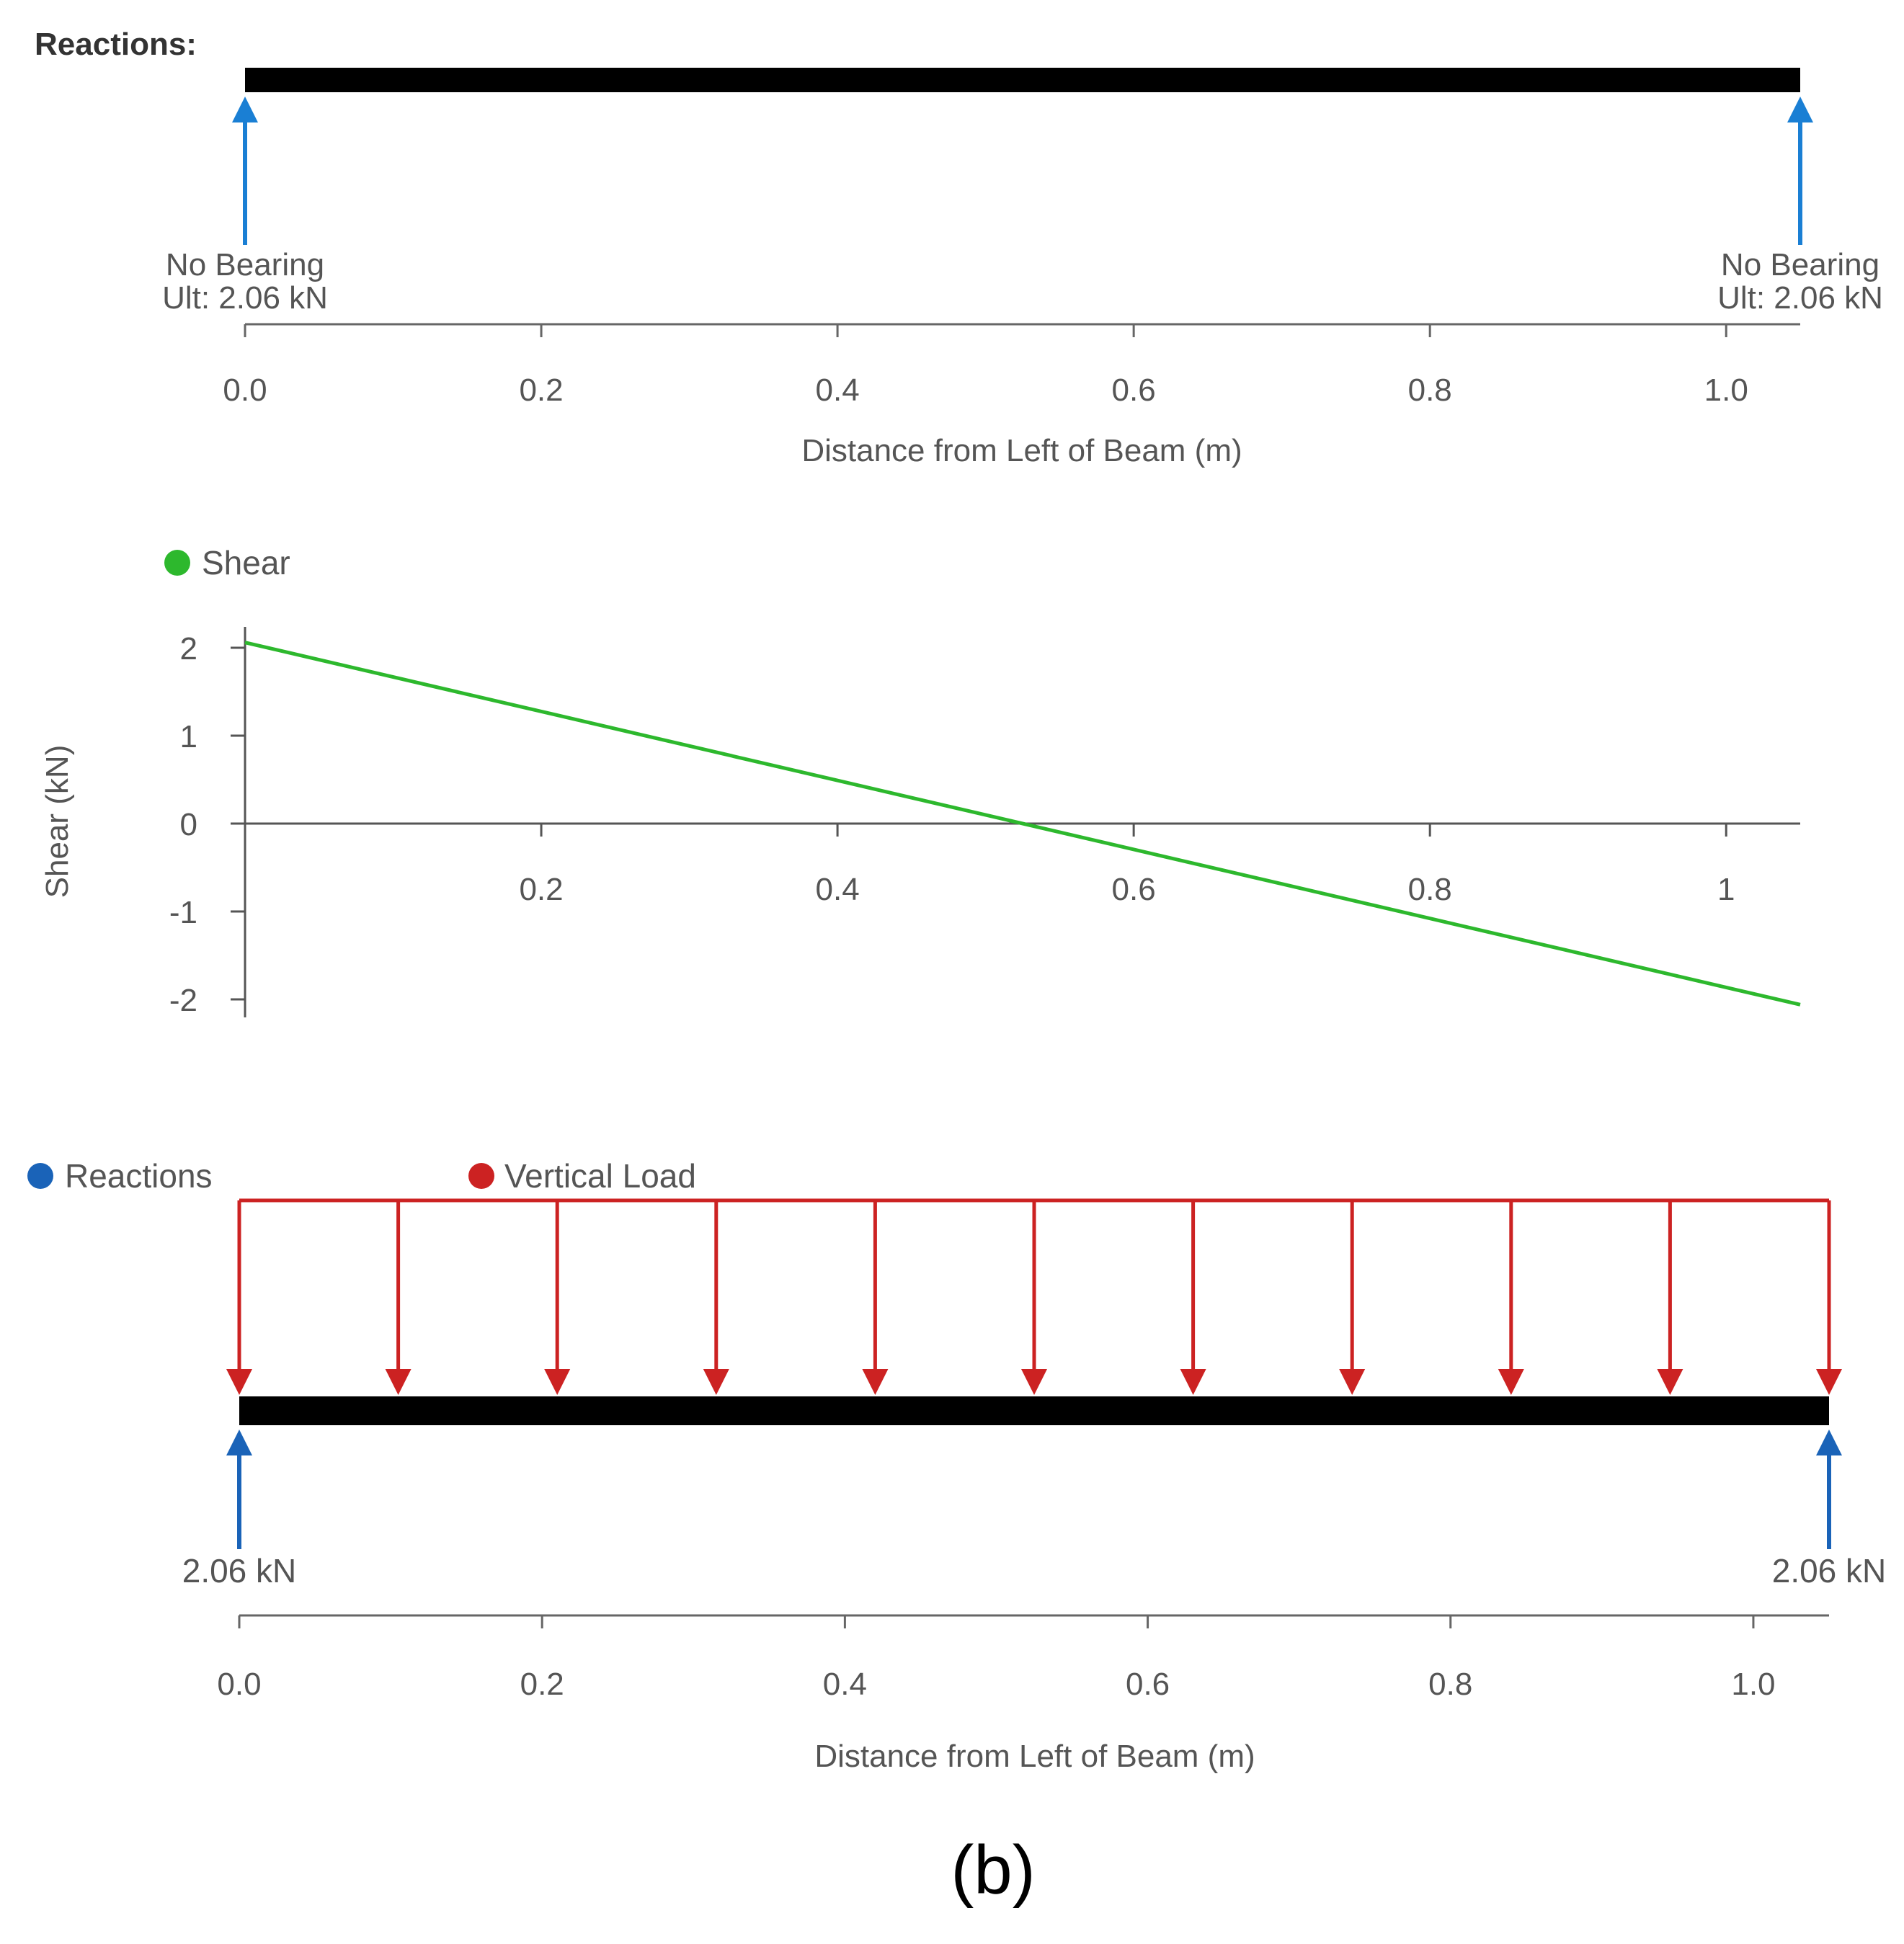 The height and width of the screenshot is (1944, 1904). What do you see at coordinates (246, 562) in the screenshot?
I see `shear-legend-label: Shear` at bounding box center [246, 562].